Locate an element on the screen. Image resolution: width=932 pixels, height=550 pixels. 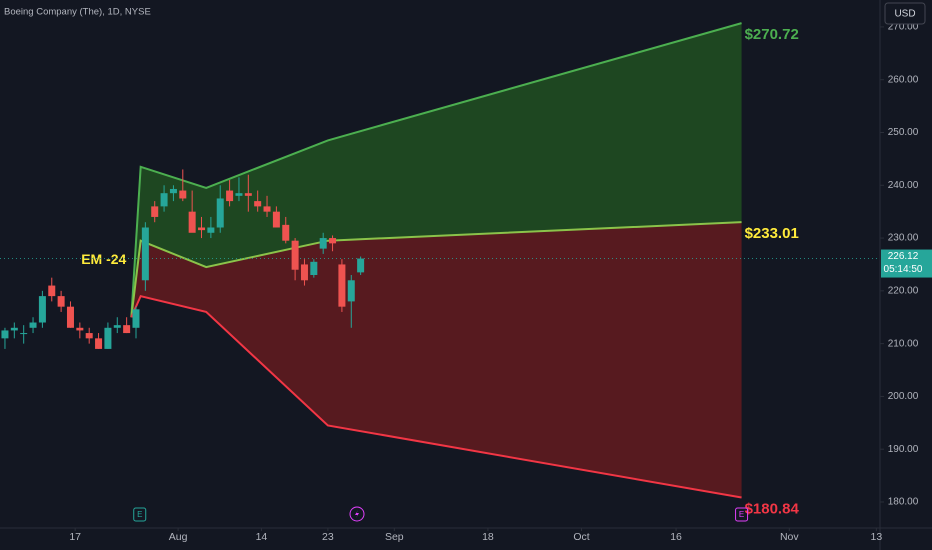
dividend-icon is located at coordinates (357, 514).